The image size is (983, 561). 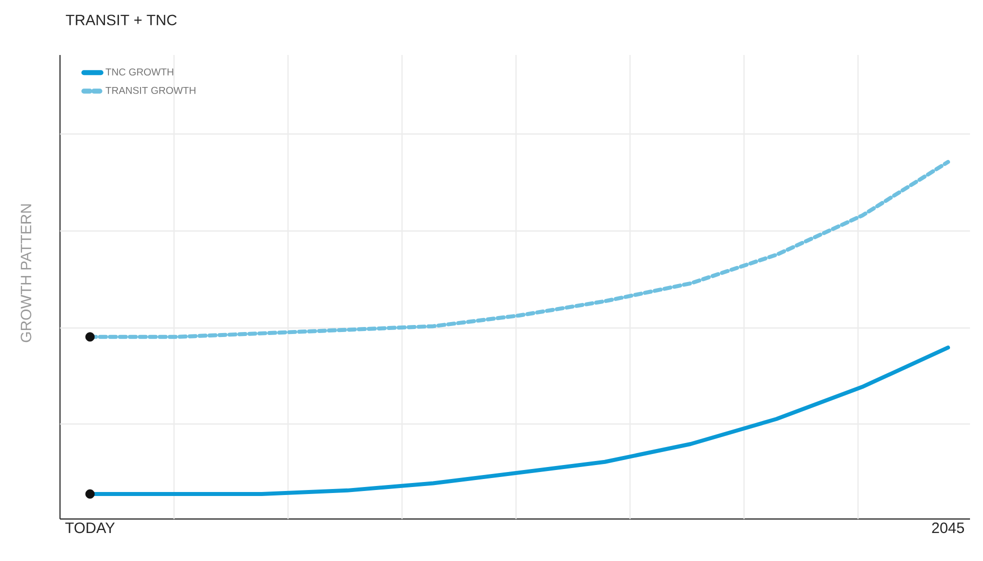 I want to click on x-tick-label: TODAY, so click(x=90, y=528).